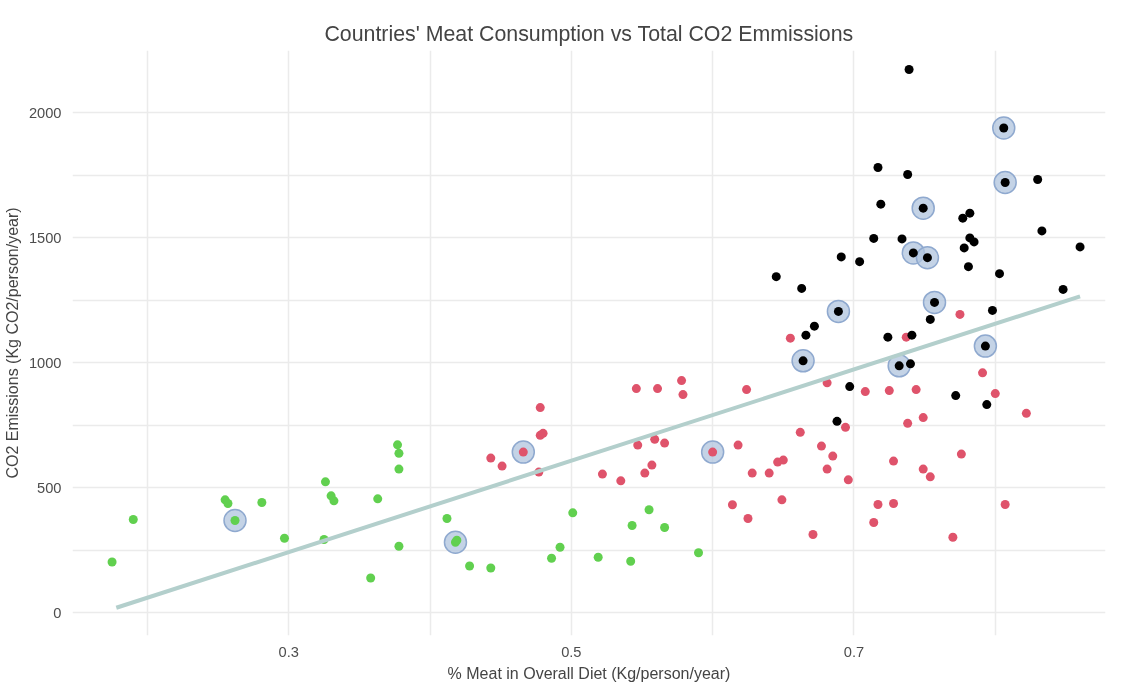  I want to click on chart-title: Countries' Meat Consumption vs Total CO2 Emmissions, so click(589, 33).